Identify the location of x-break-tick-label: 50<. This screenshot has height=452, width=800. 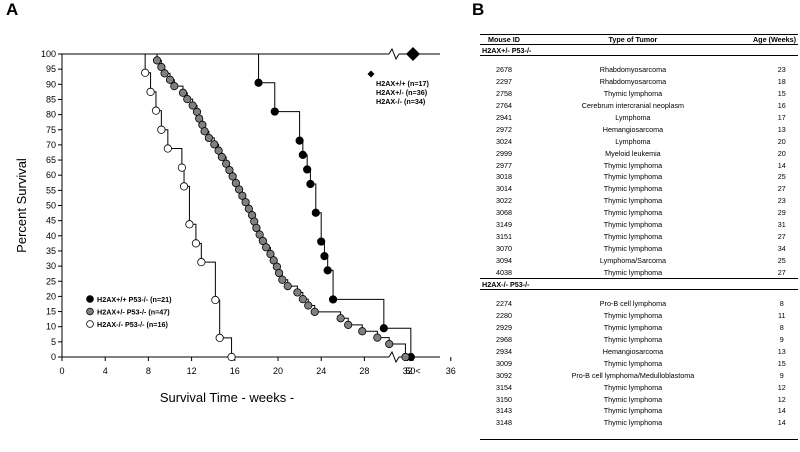
(412, 371).